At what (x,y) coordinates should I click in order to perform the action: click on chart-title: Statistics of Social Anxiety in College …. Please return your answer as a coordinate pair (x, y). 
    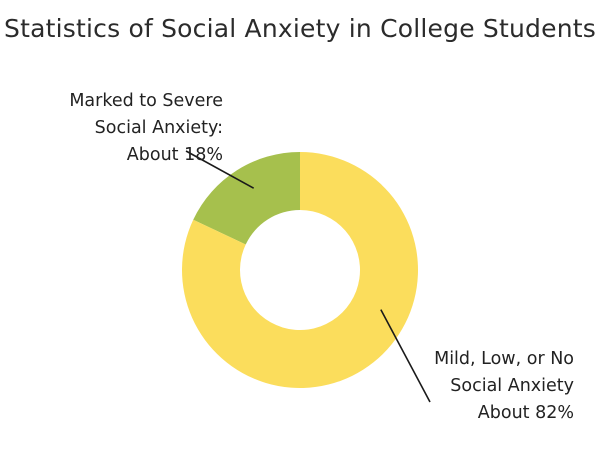
    Looking at the image, I should click on (300, 28).